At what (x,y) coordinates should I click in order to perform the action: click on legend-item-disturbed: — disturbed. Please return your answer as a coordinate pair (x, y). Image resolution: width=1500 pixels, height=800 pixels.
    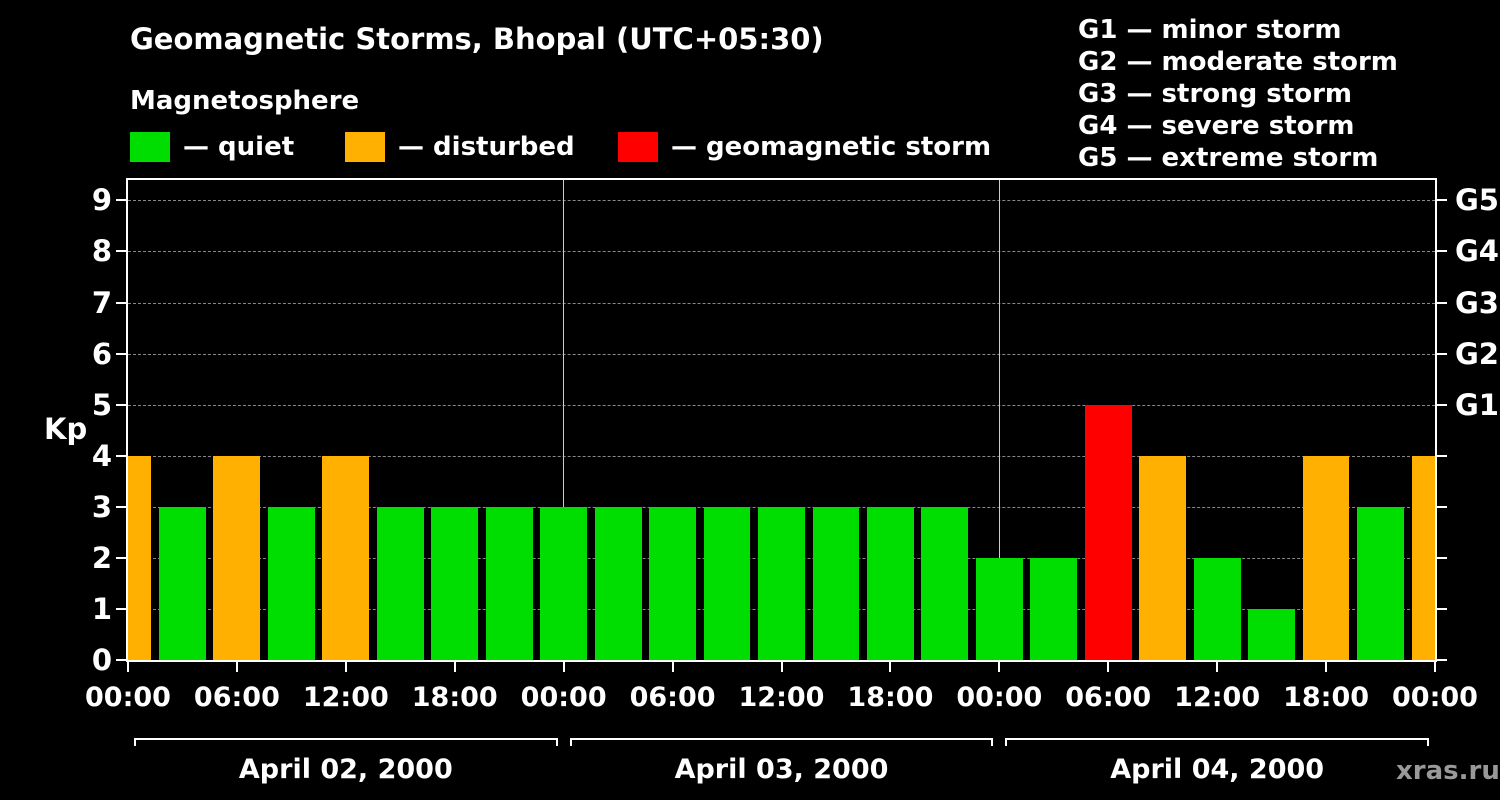
    Looking at the image, I should click on (460, 147).